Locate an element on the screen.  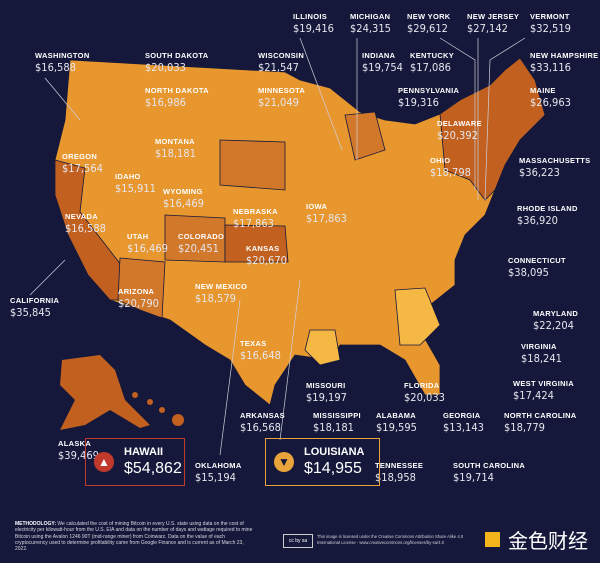
state-cost: $36,920 is located at coordinates (537, 220).